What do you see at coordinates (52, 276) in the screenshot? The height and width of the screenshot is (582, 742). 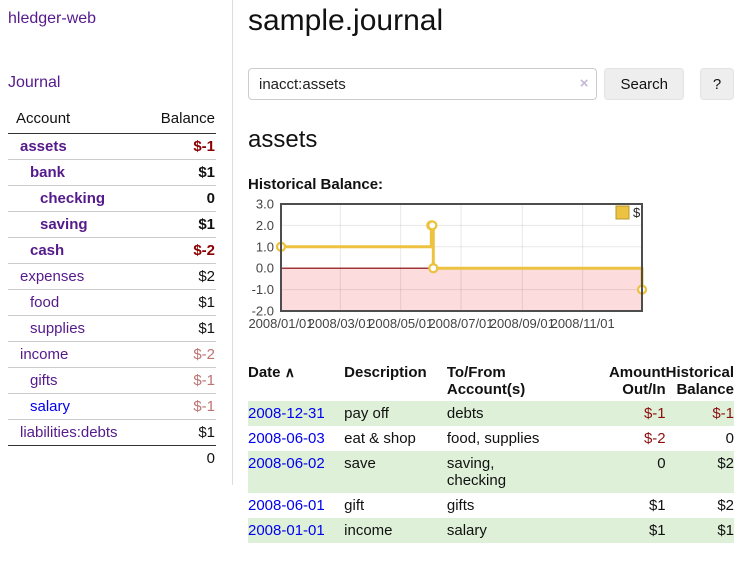 I see `sidebar-account-link: expenses` at bounding box center [52, 276].